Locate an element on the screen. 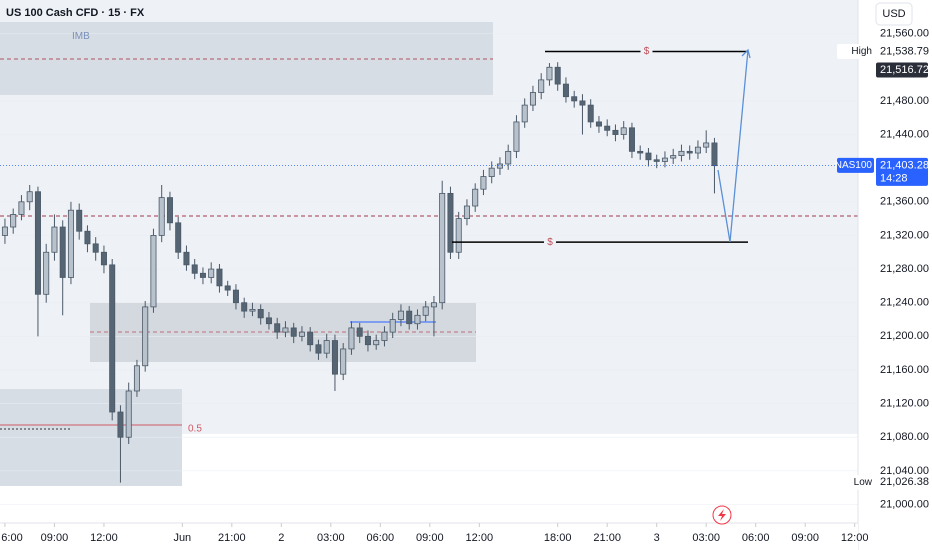  time-axis is located at coordinates (429, 536).